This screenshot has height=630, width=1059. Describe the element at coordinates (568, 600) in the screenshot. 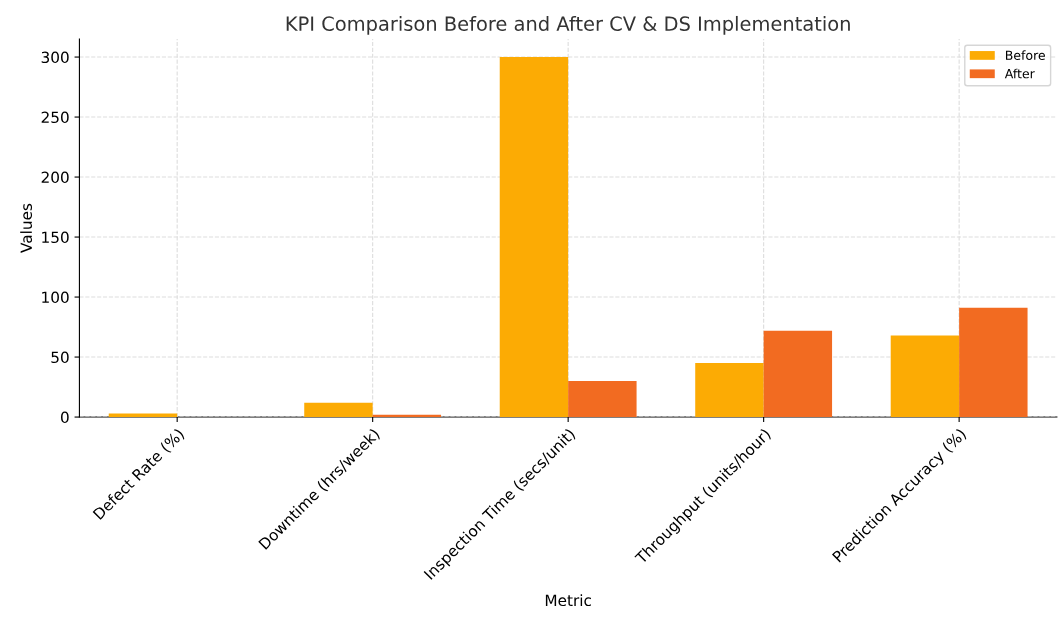

I see `x-axis-title: Metric` at that location.